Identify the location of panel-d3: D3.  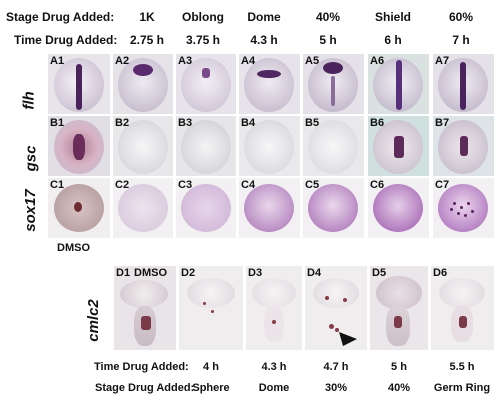
(274, 308).